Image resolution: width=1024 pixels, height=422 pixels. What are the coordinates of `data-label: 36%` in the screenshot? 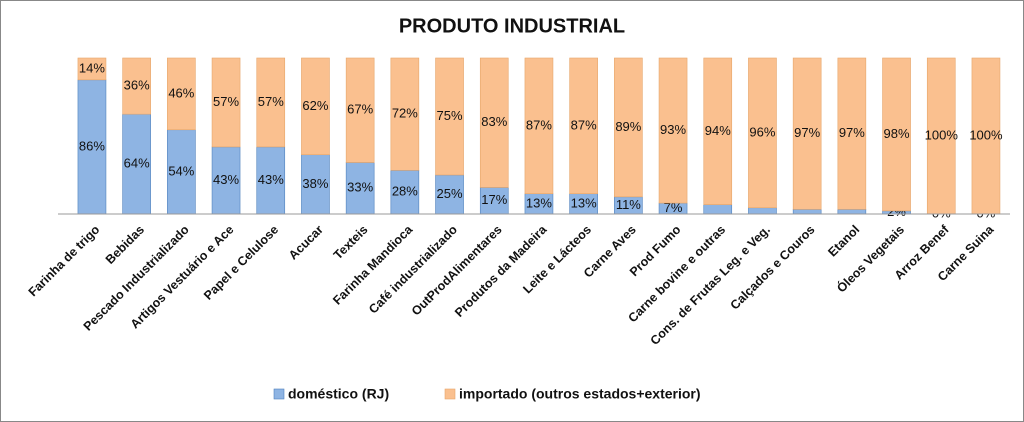 It's located at (137, 85).